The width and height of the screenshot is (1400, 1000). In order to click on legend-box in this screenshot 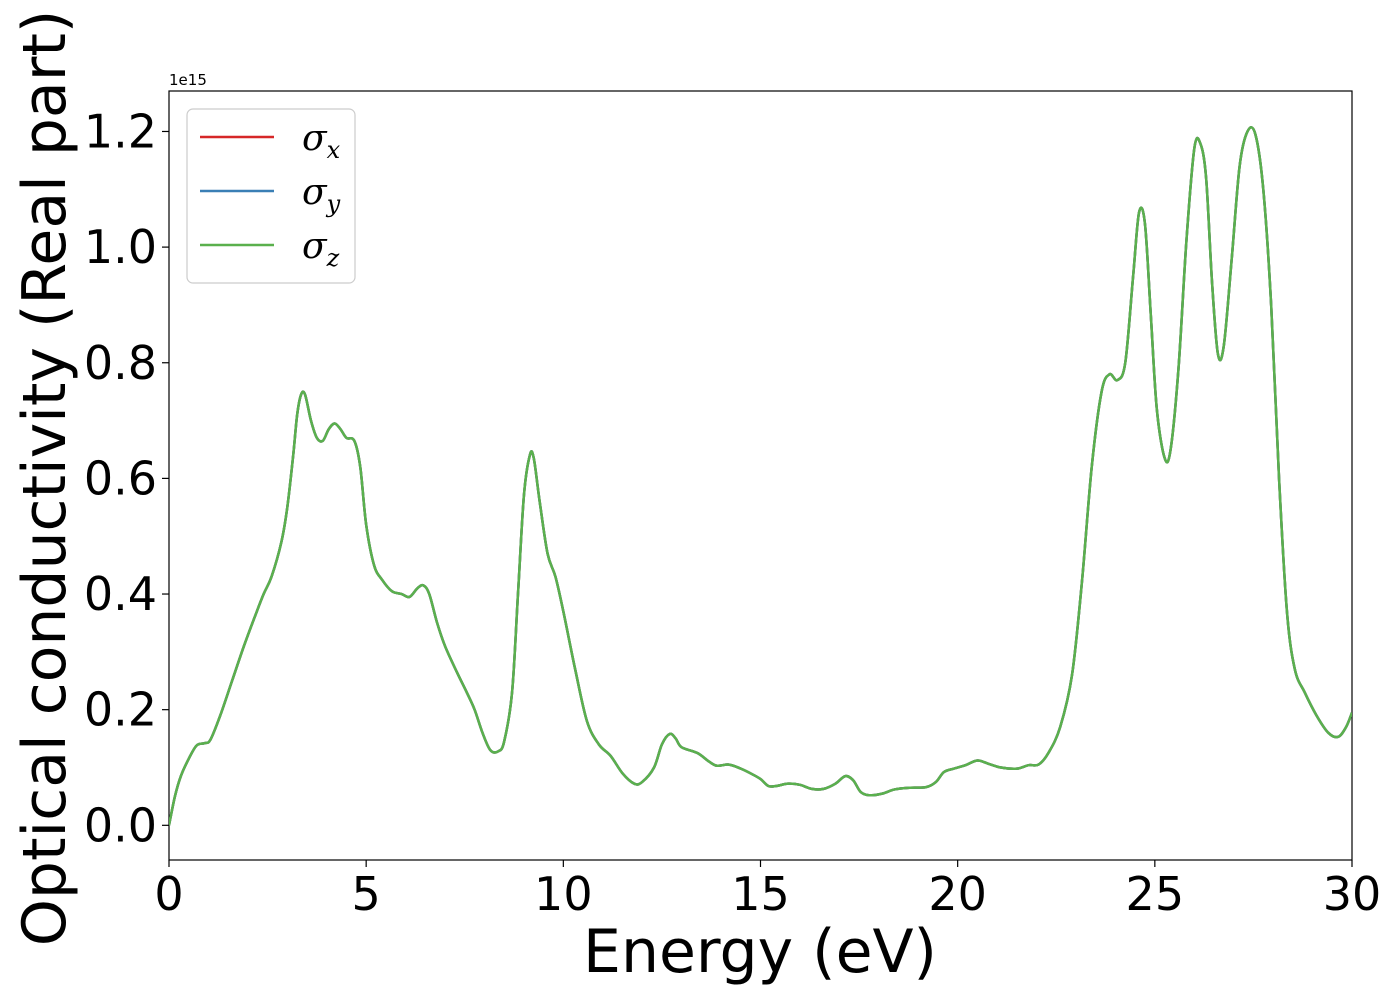, I will do `click(271, 196)`.